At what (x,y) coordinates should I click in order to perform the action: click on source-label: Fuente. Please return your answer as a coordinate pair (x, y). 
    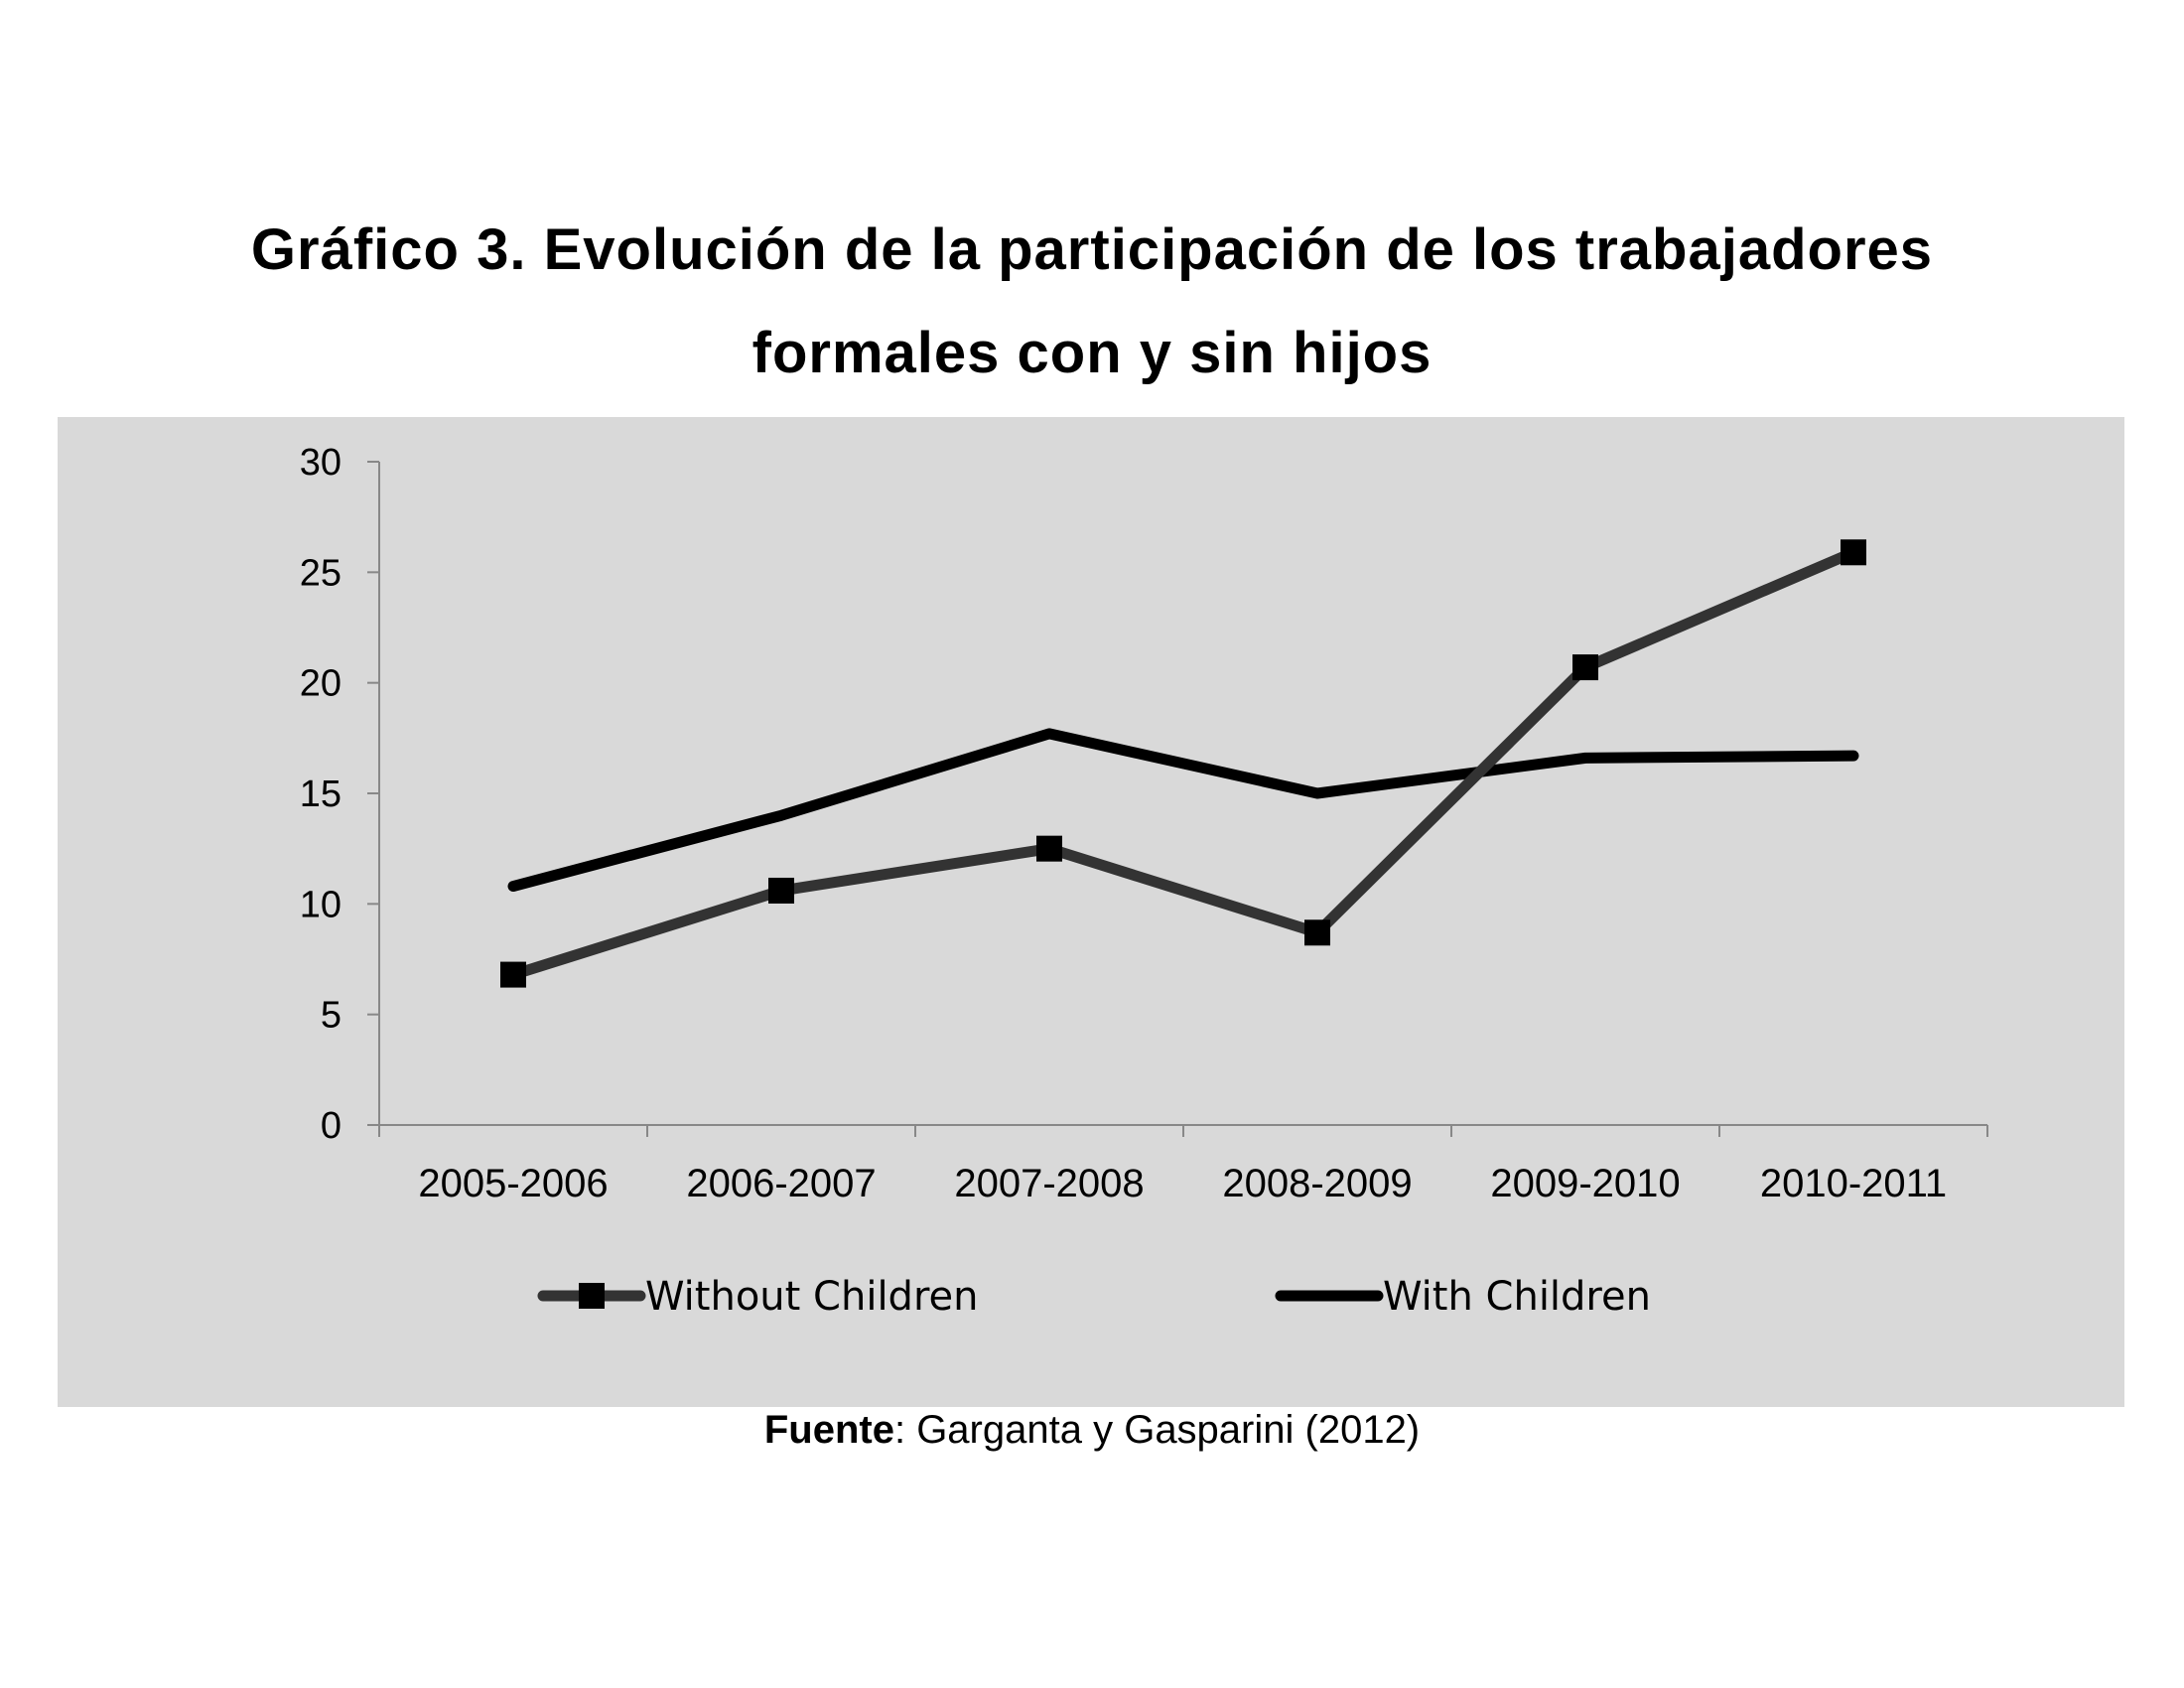
    Looking at the image, I should click on (828, 1430).